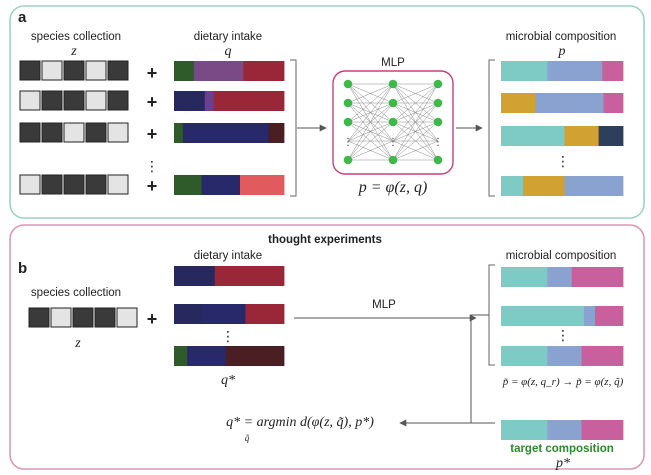 This screenshot has height=475, width=651. What do you see at coordinates (22, 268) in the screenshot?
I see `panel-b-letter: b` at bounding box center [22, 268].